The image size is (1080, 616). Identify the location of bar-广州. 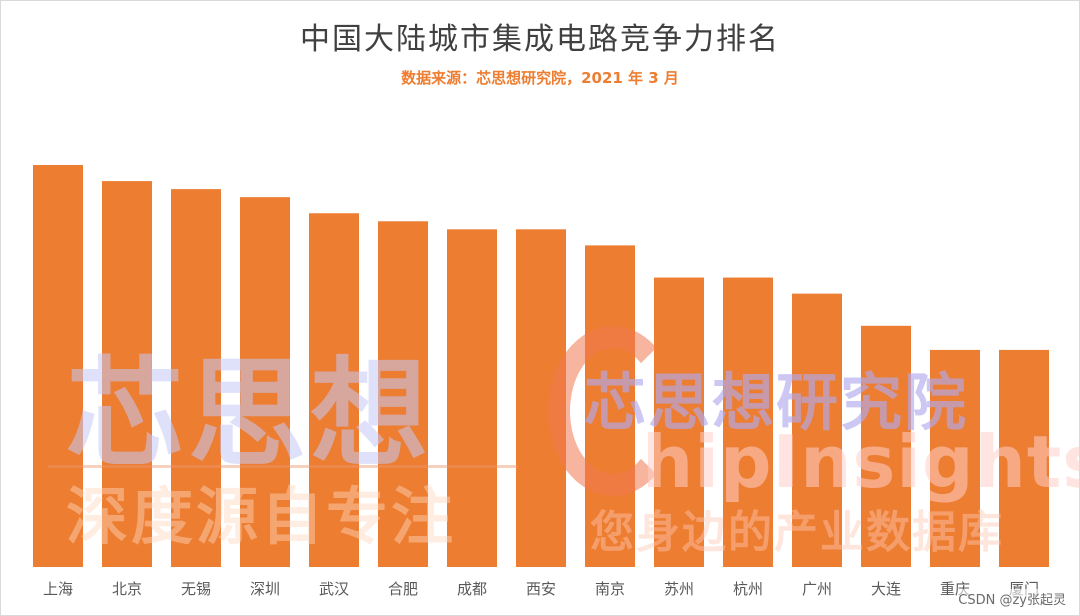
(817, 430).